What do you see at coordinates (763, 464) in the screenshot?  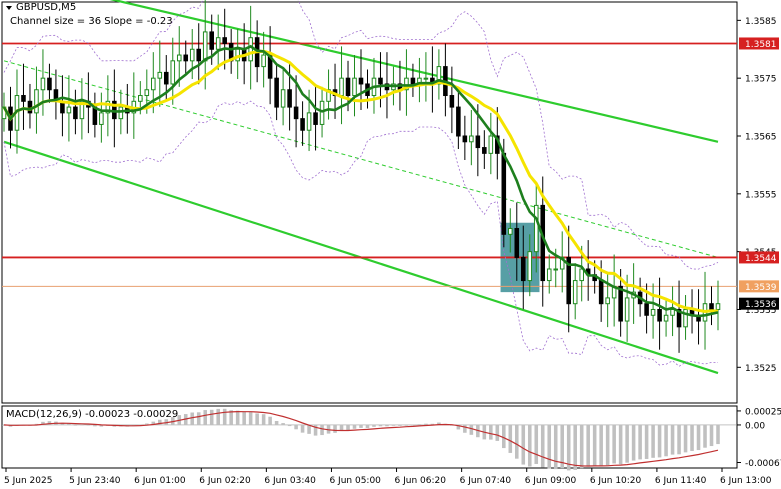 I see `macd-y-tick-label: -0.00067` at bounding box center [763, 464].